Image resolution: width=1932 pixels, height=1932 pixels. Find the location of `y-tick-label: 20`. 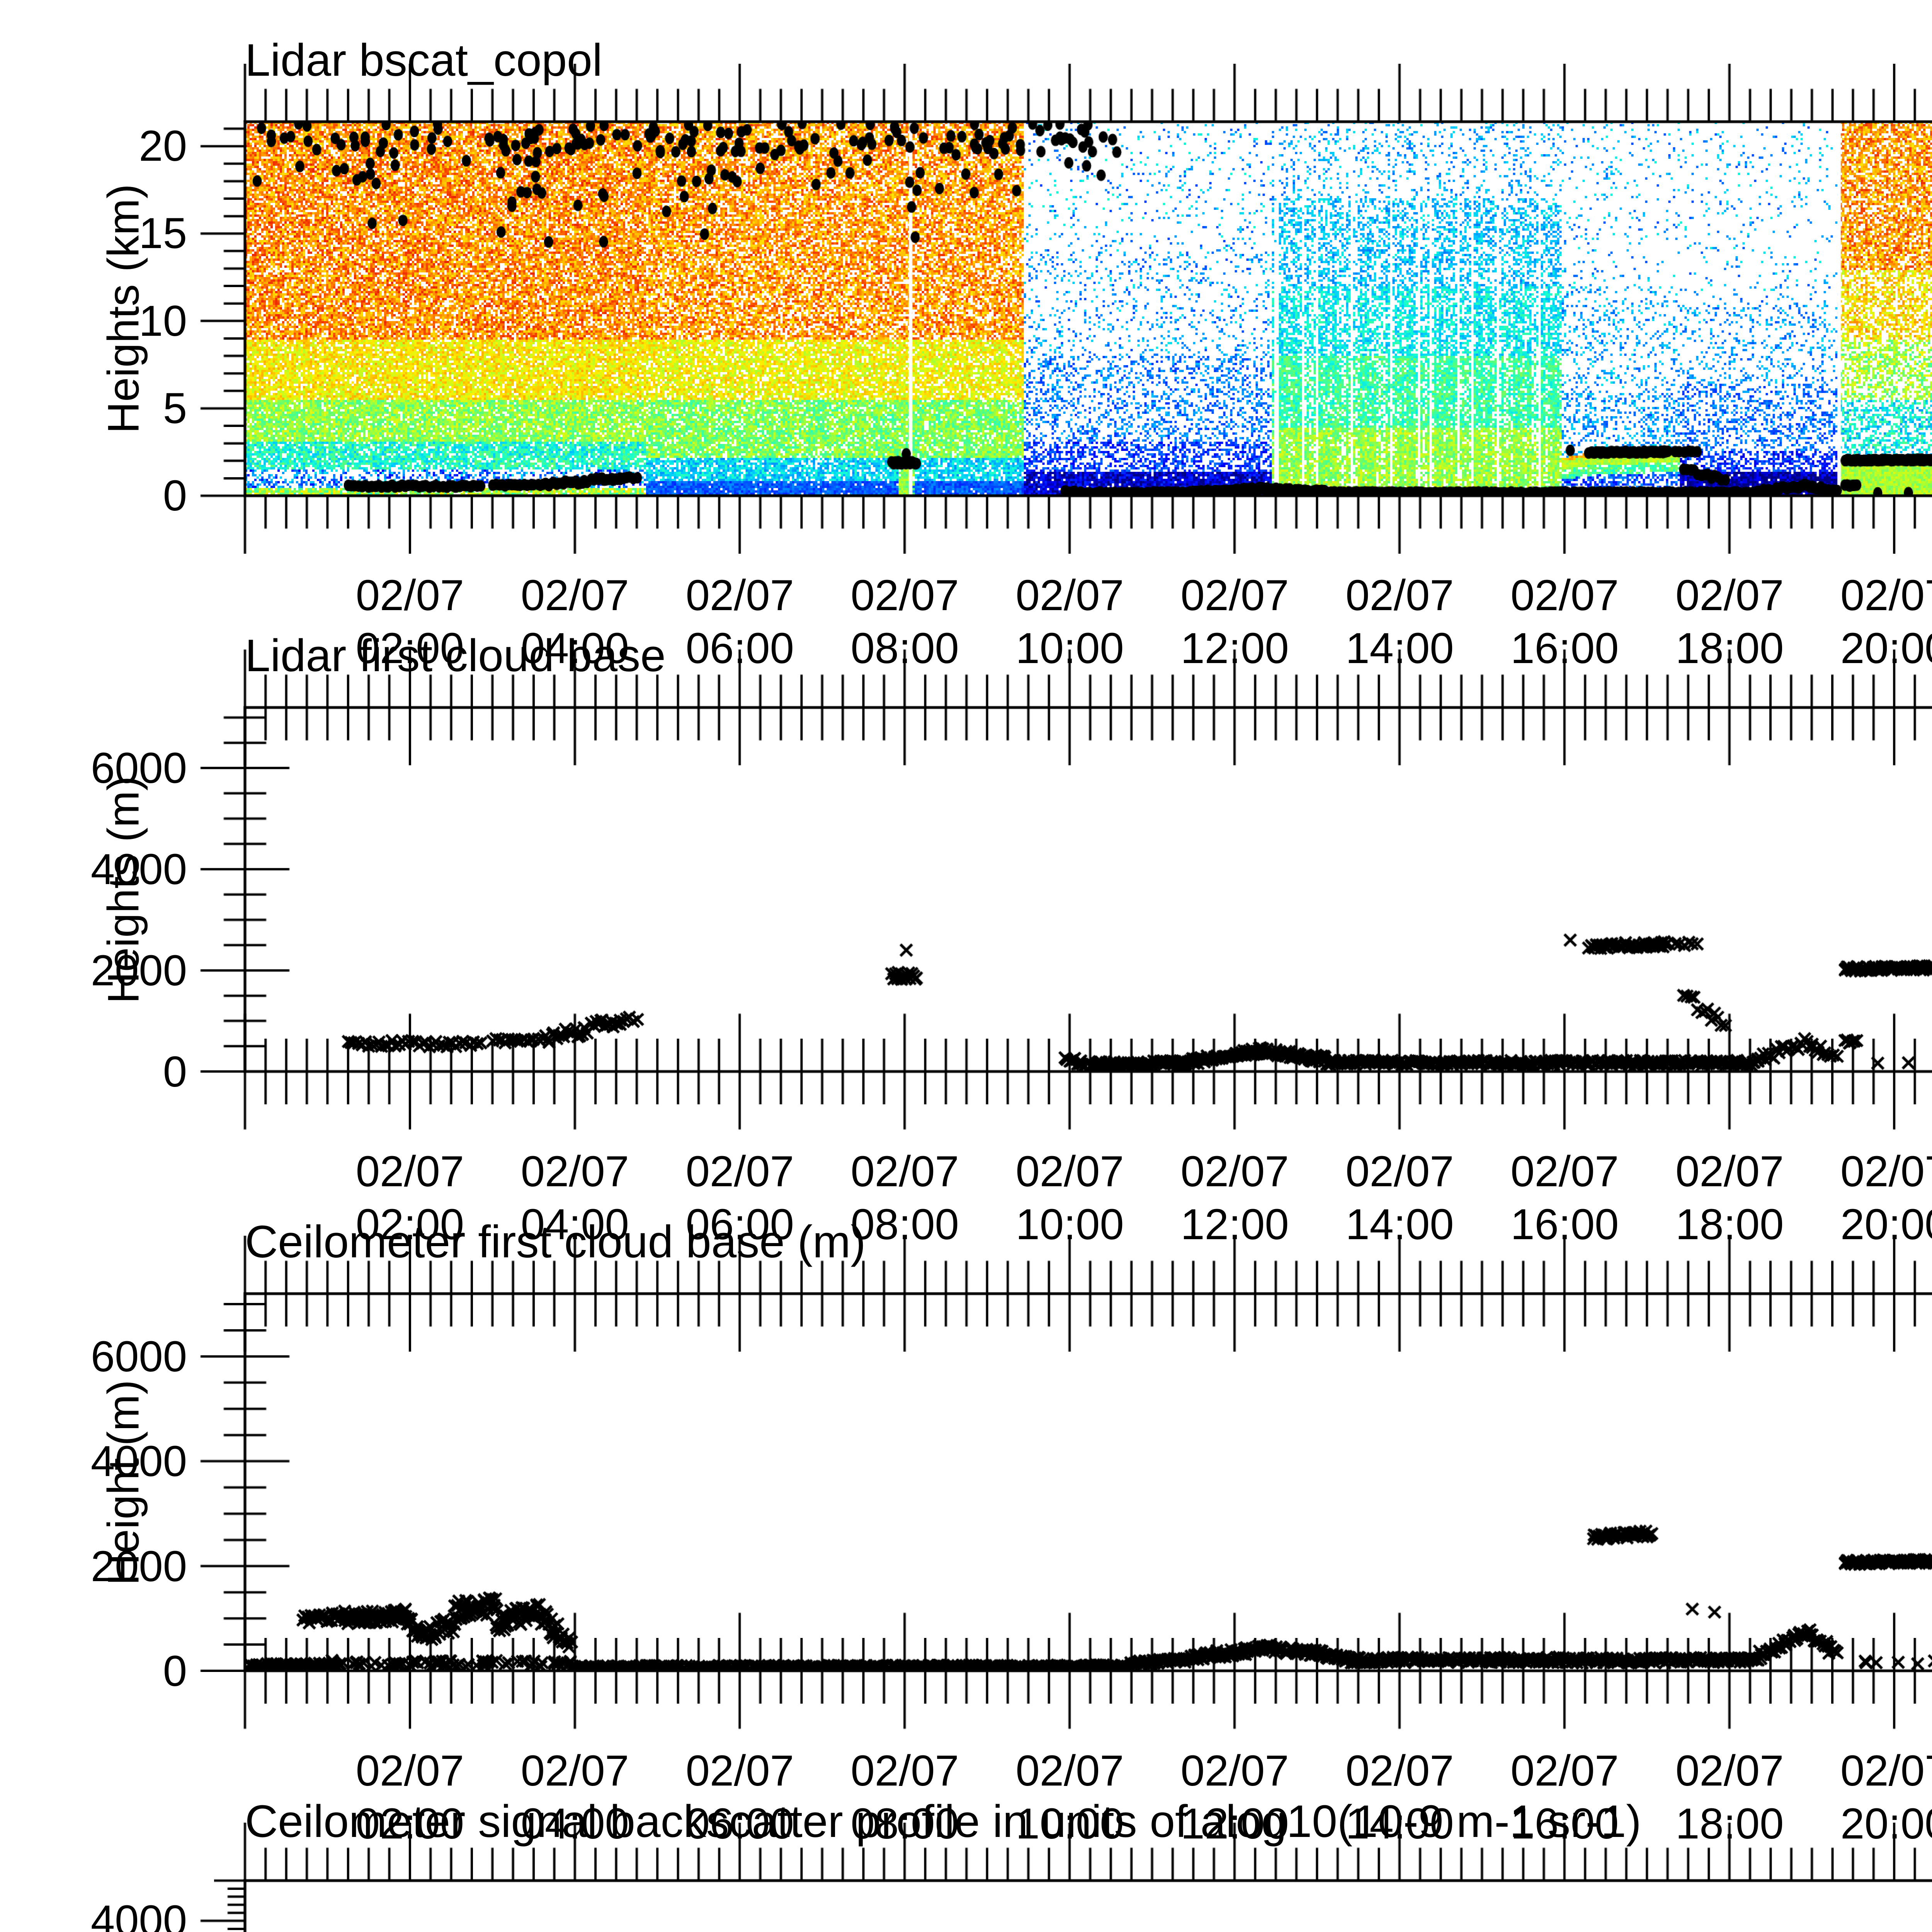

y-tick-label: 20 is located at coordinates (163, 146).